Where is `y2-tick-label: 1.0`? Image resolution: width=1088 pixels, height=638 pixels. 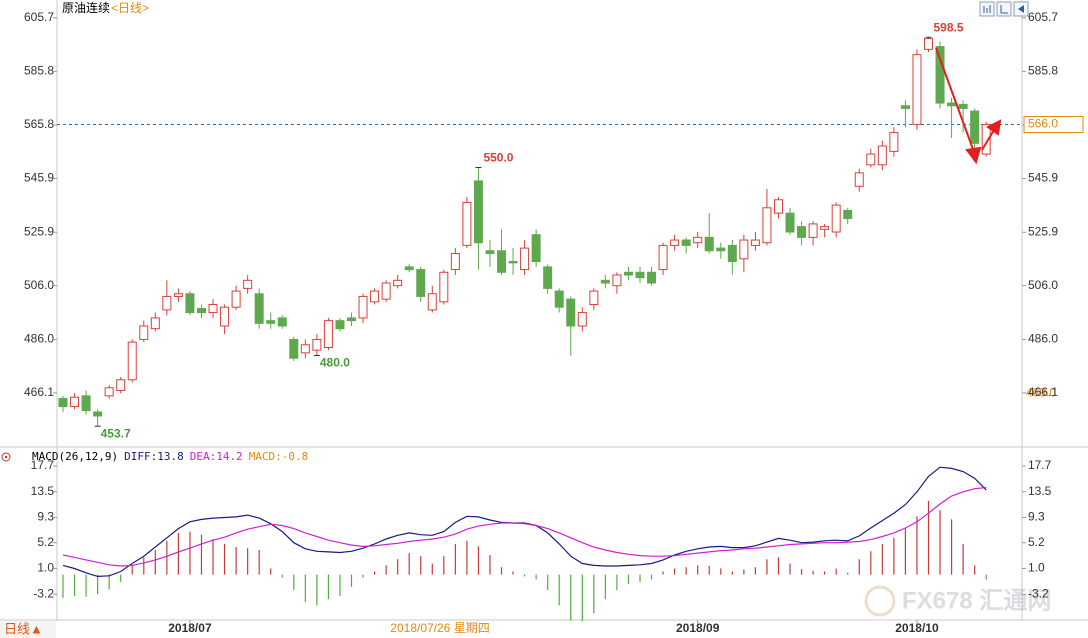 y2-tick-label: 1.0 is located at coordinates (1036, 568).